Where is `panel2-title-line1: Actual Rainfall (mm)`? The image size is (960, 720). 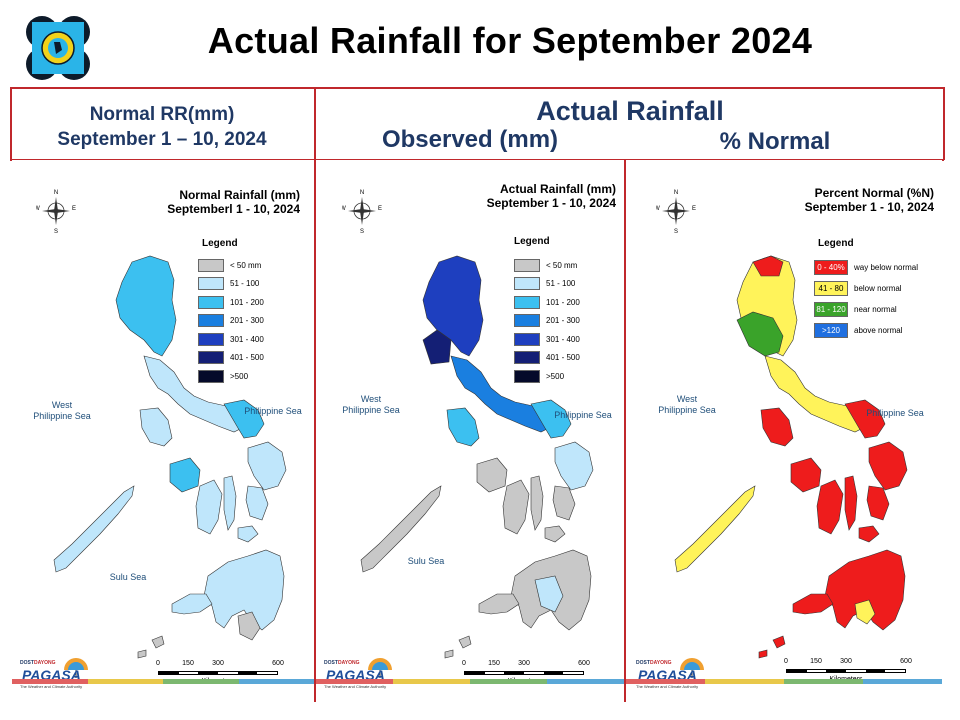
panel2-title-line1: Actual Rainfall (mm) is located at coordinates (557, 189).